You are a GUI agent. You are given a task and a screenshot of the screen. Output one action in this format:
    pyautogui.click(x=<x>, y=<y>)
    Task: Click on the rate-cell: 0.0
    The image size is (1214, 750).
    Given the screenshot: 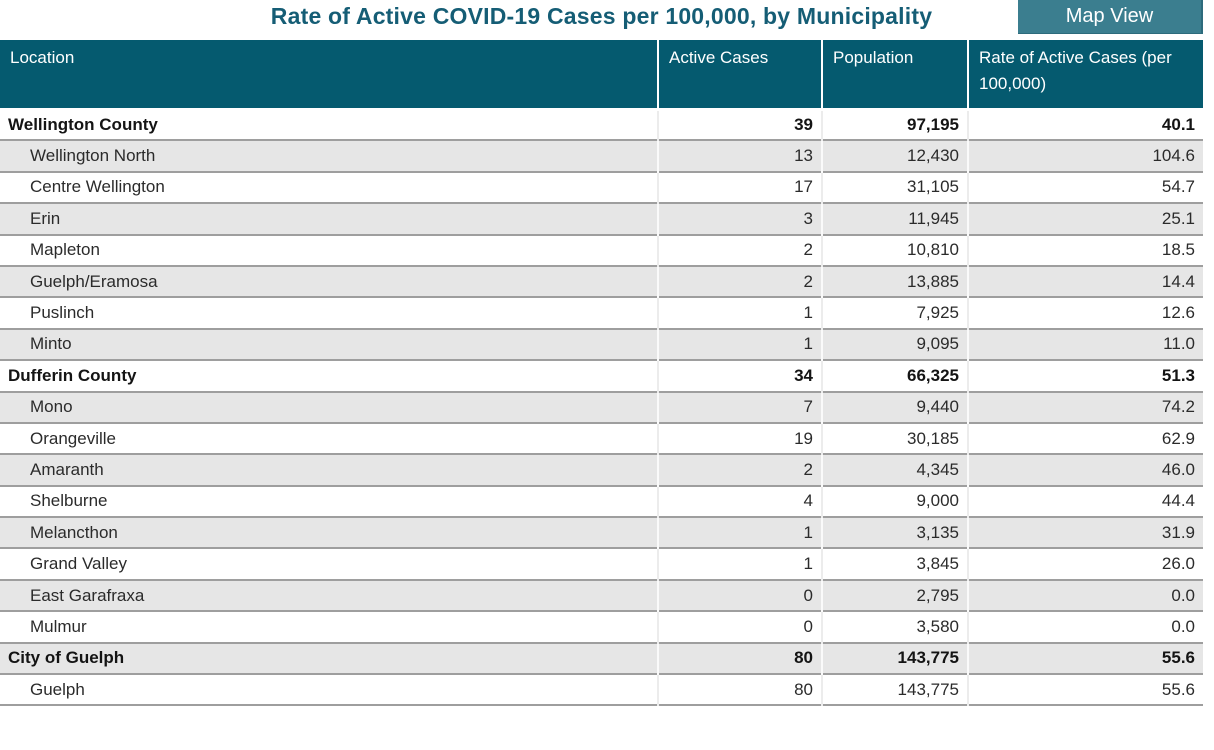 What is the action you would take?
    pyautogui.click(x=1085, y=595)
    